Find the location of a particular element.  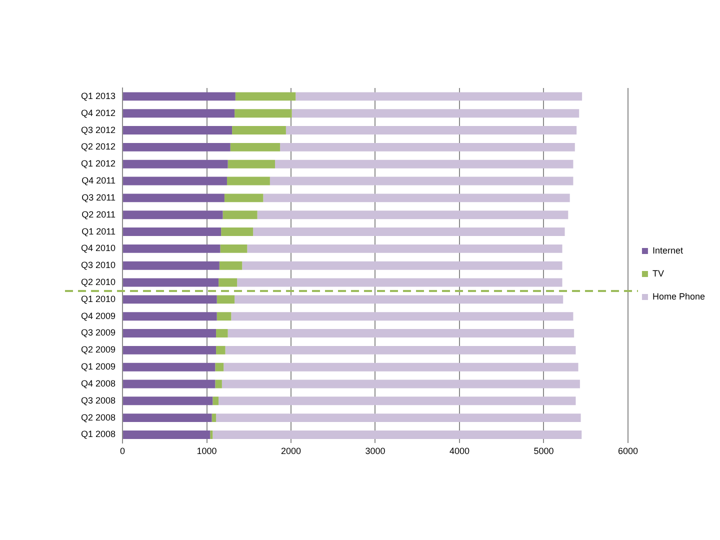

x-tick-label: 4000 is located at coordinates (459, 451).